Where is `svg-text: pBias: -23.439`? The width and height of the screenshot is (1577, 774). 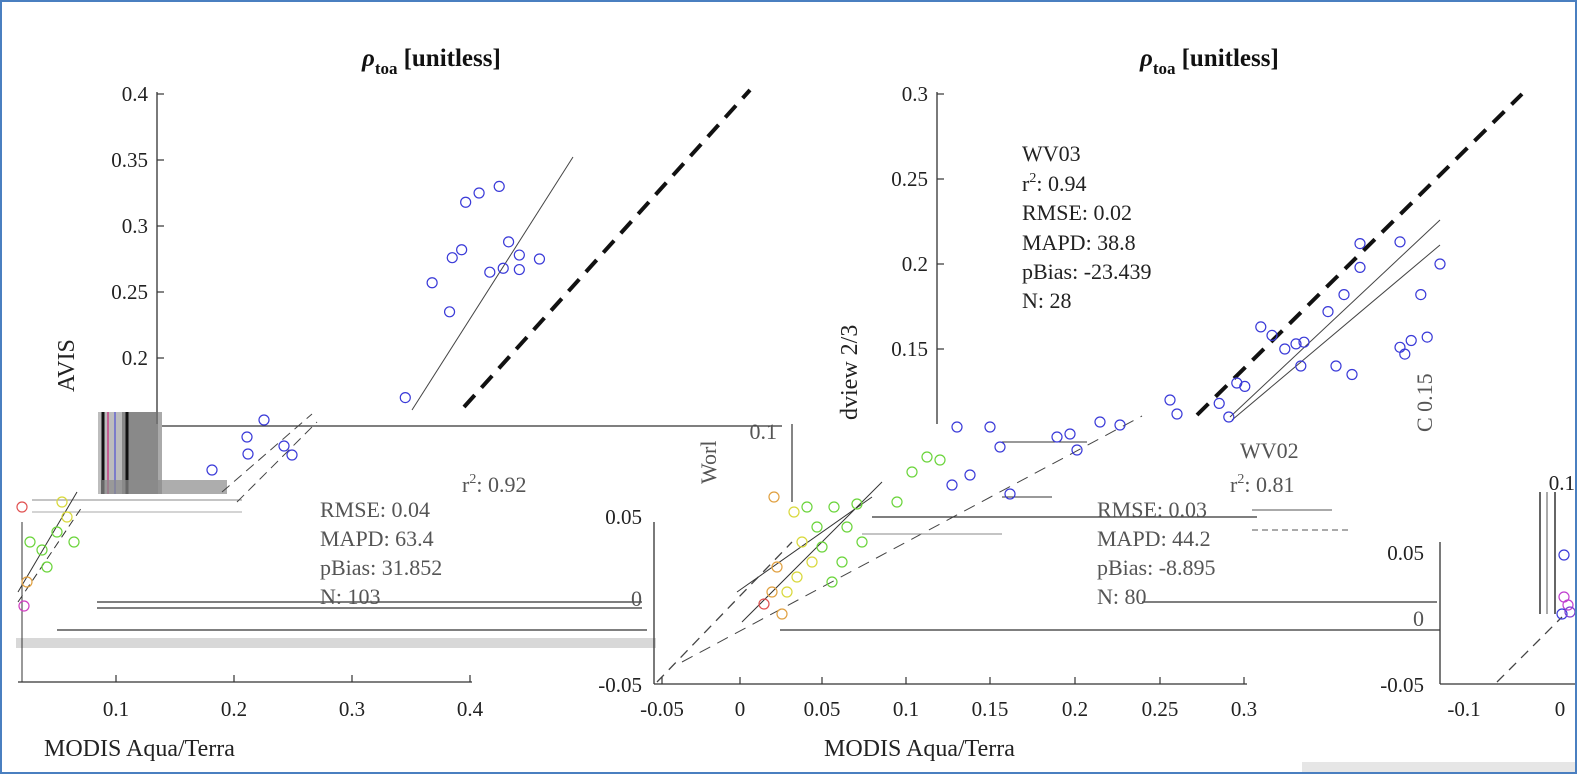 svg-text: pBias: -23.439 is located at coordinates (1087, 271).